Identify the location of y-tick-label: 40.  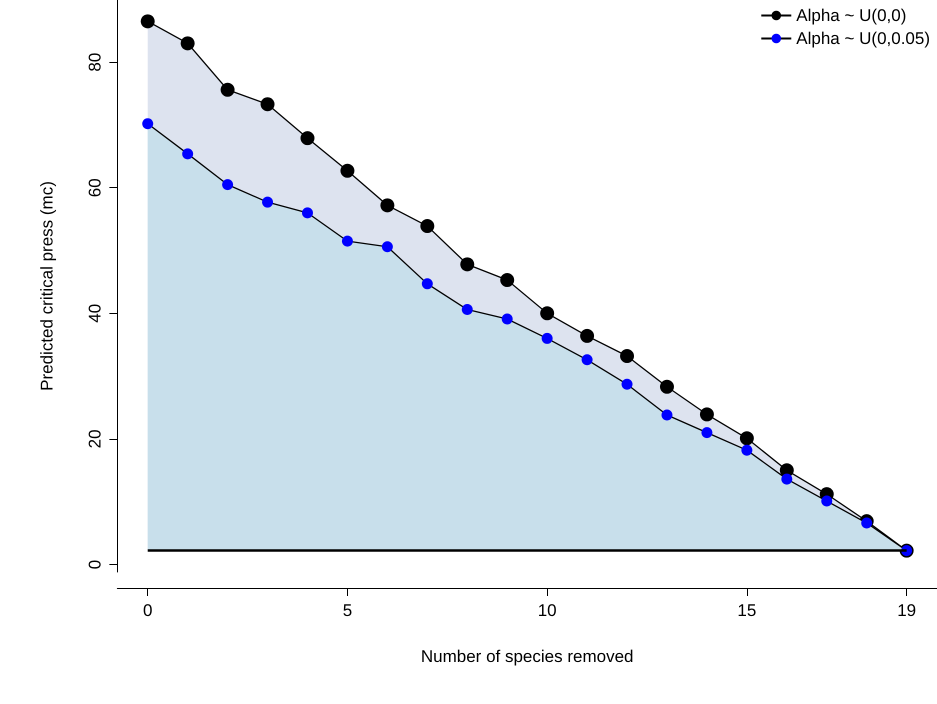
(94, 313).